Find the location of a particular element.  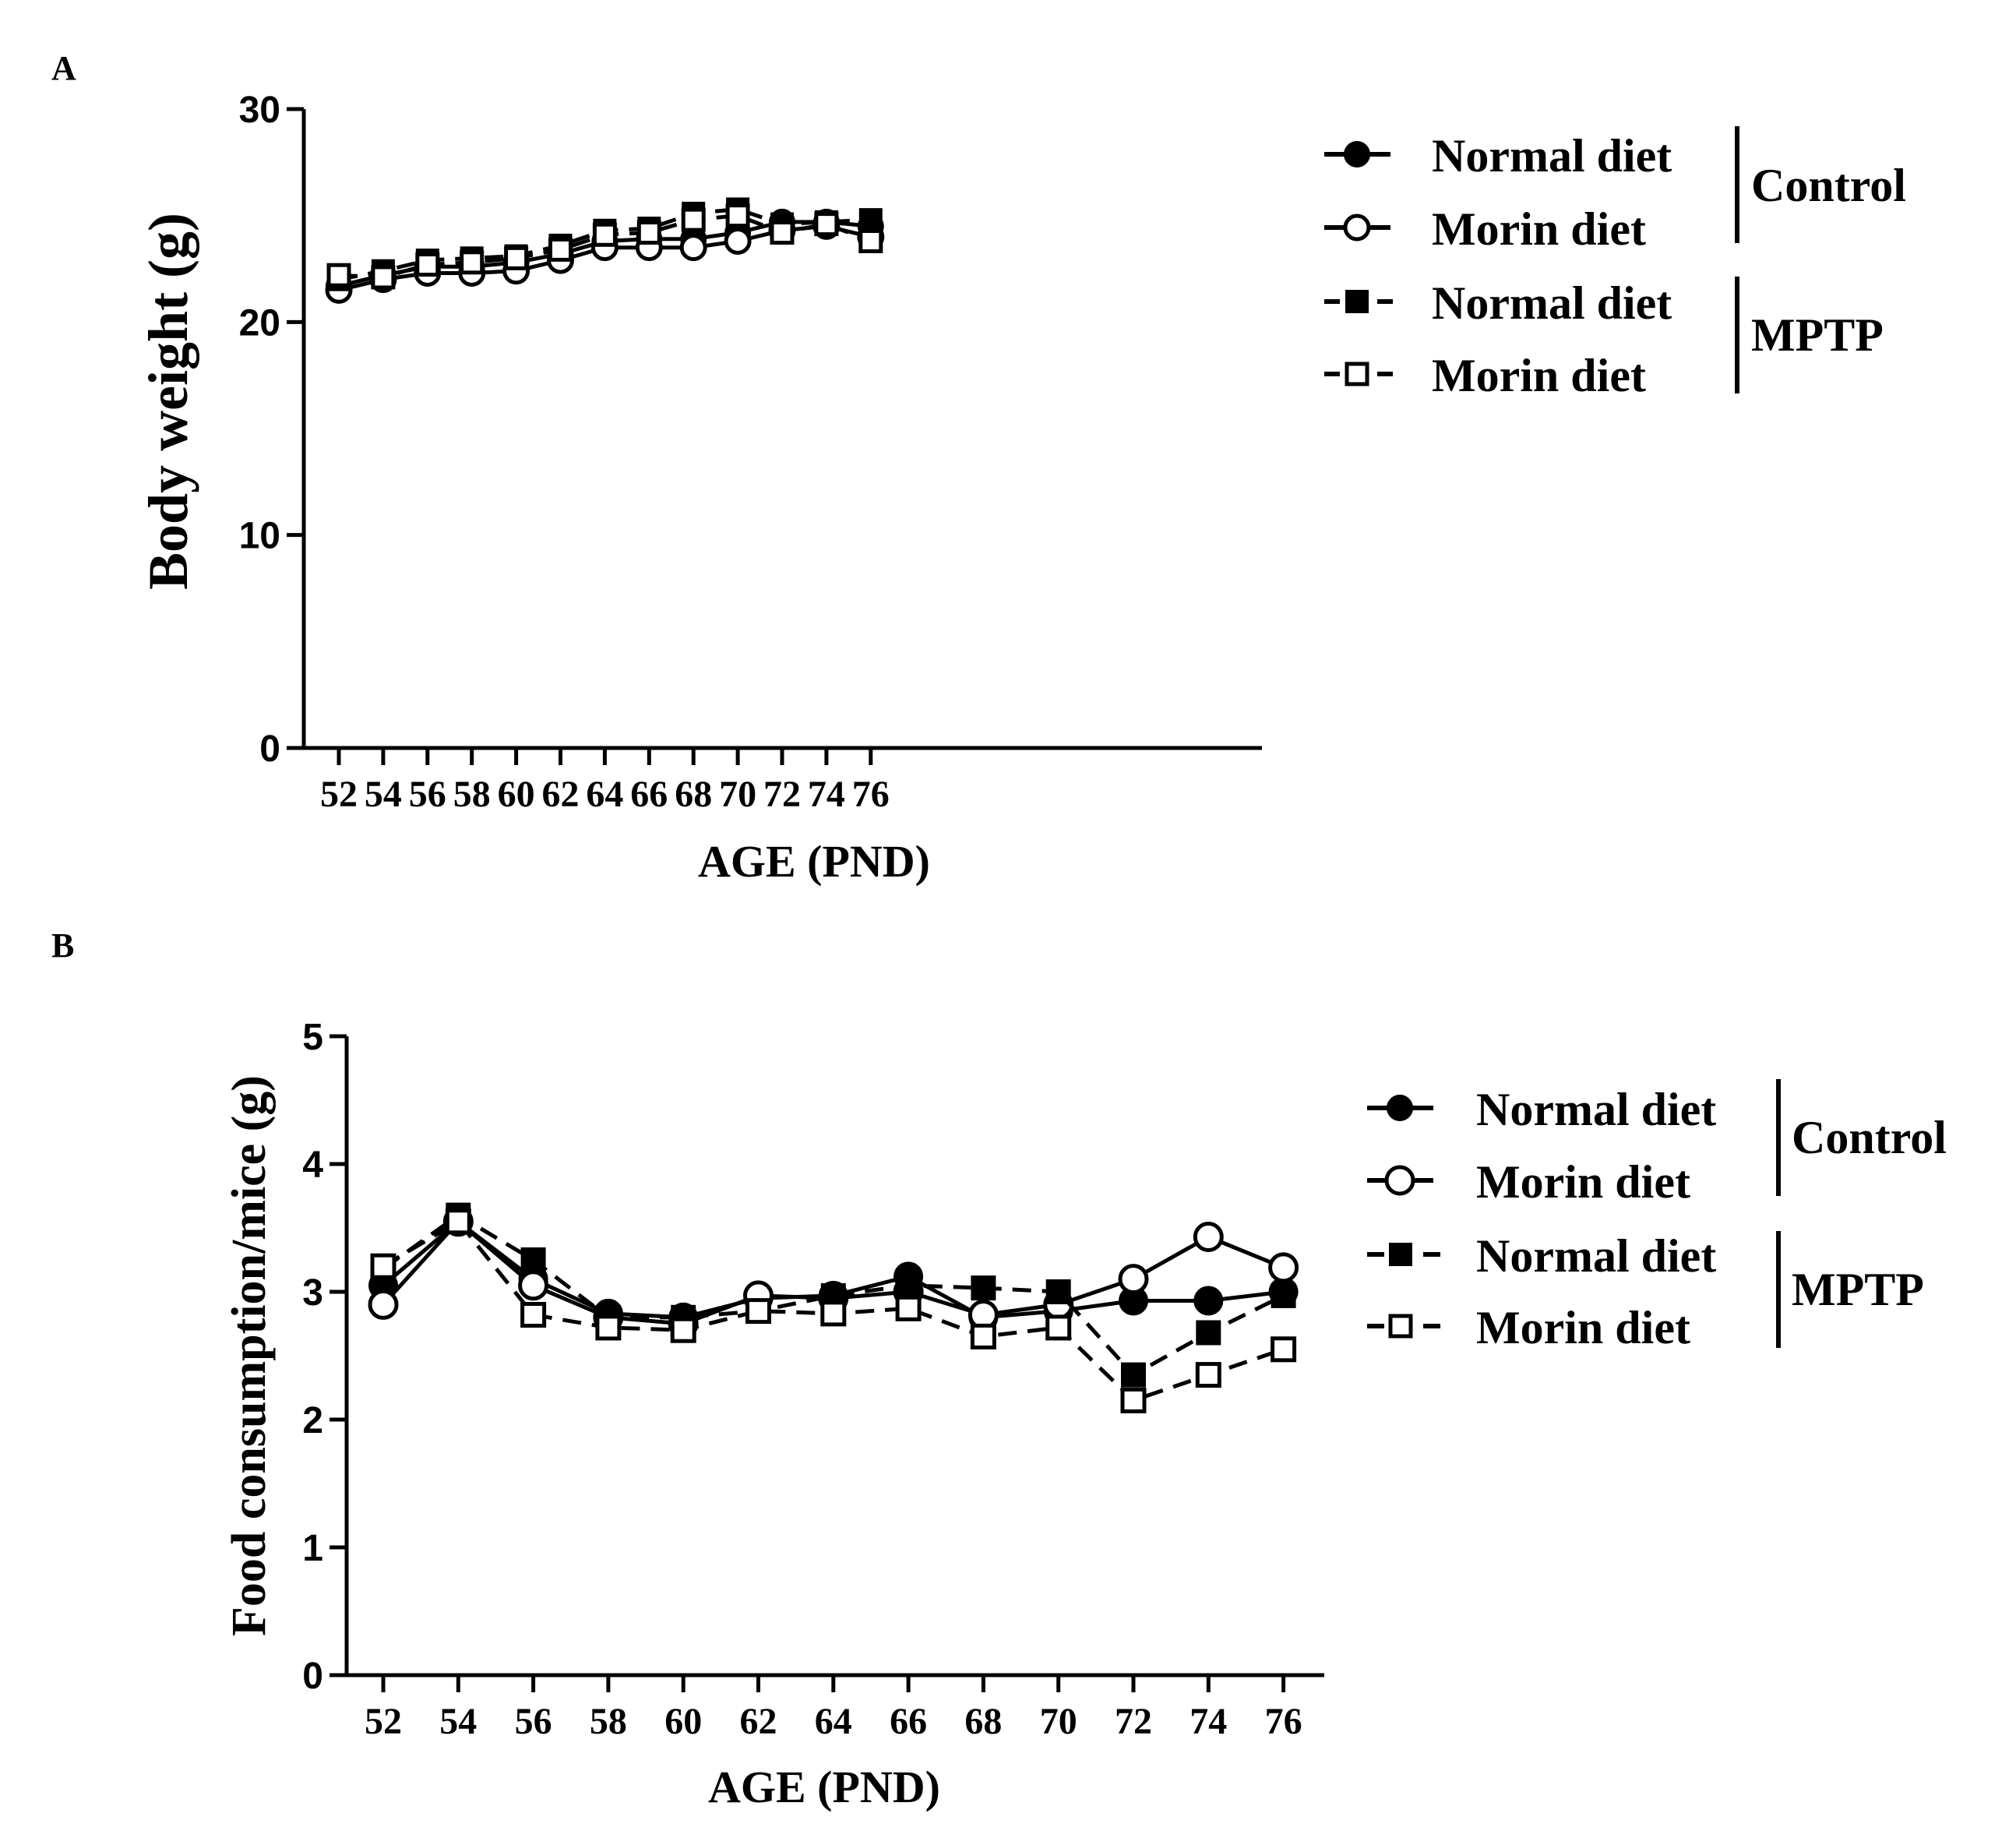

chart-b-x-axis: 52 54 56 58 60 62 64 66 68 70 72 74 76 is located at coordinates (836, 1707).